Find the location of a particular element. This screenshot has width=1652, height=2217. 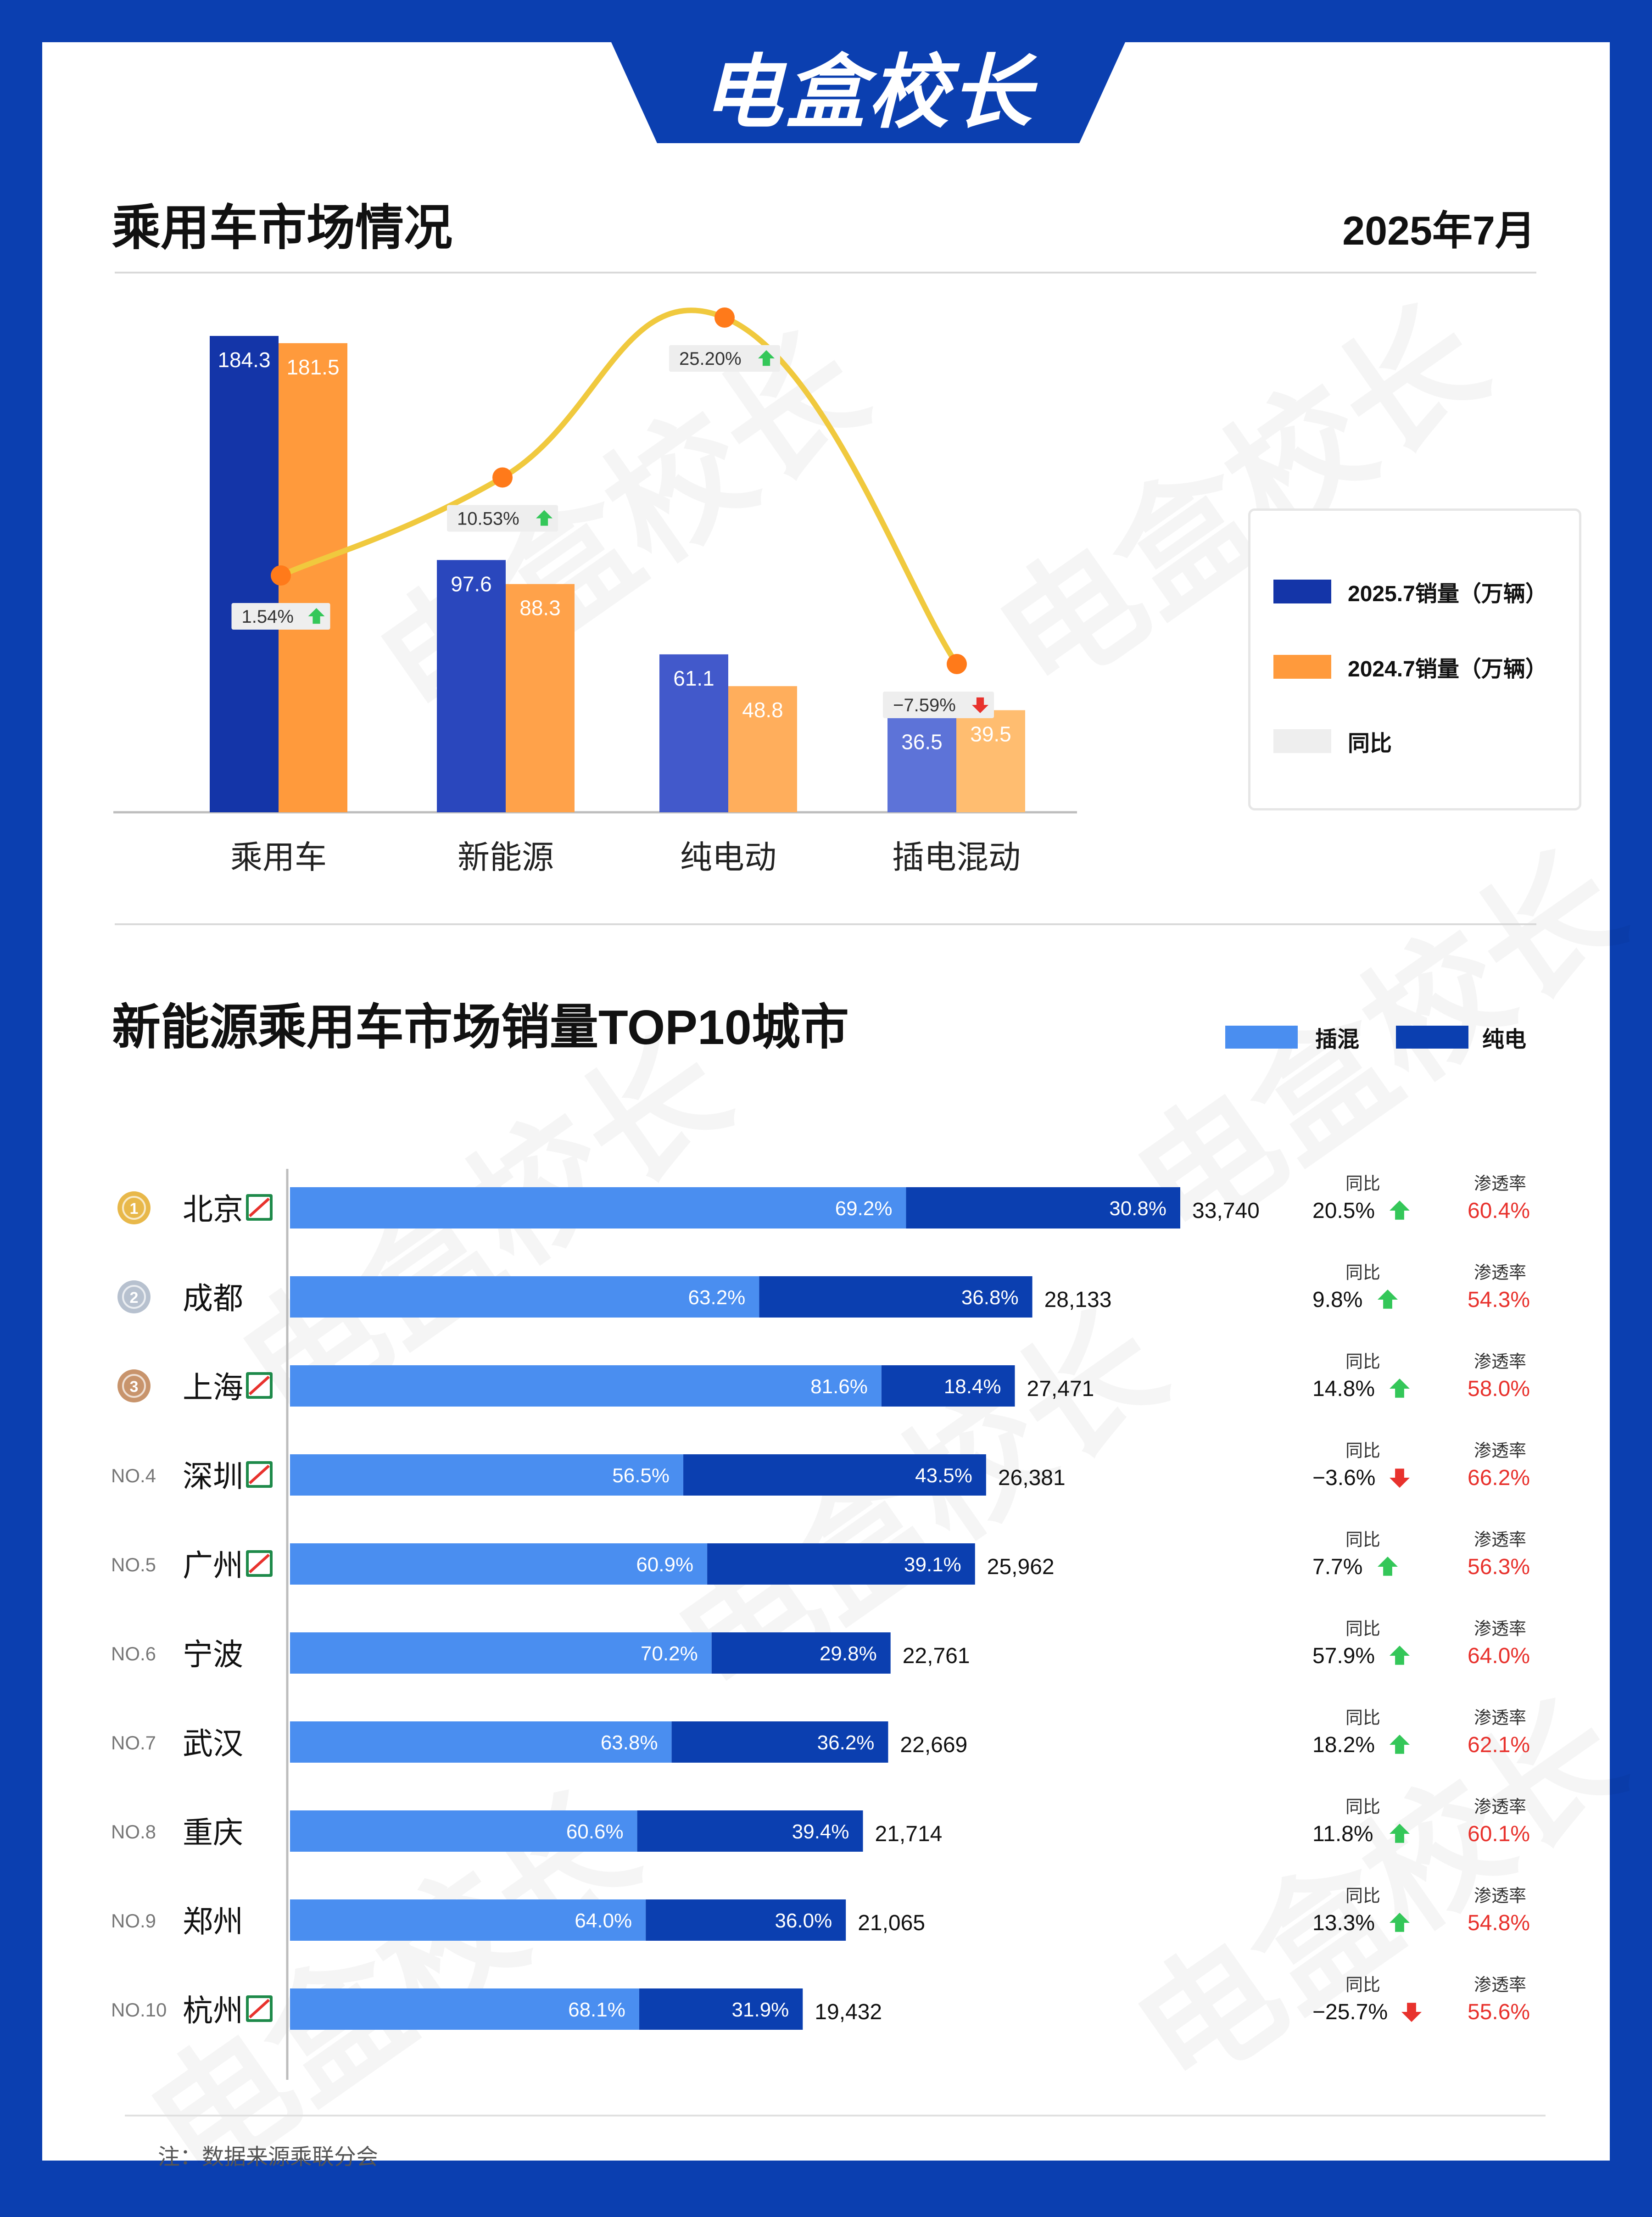

table-row: 2 成都 63.2% 36.8% 28,133 同比 9.8% 渗透率 54.3% is located at coordinates (823, 1290).